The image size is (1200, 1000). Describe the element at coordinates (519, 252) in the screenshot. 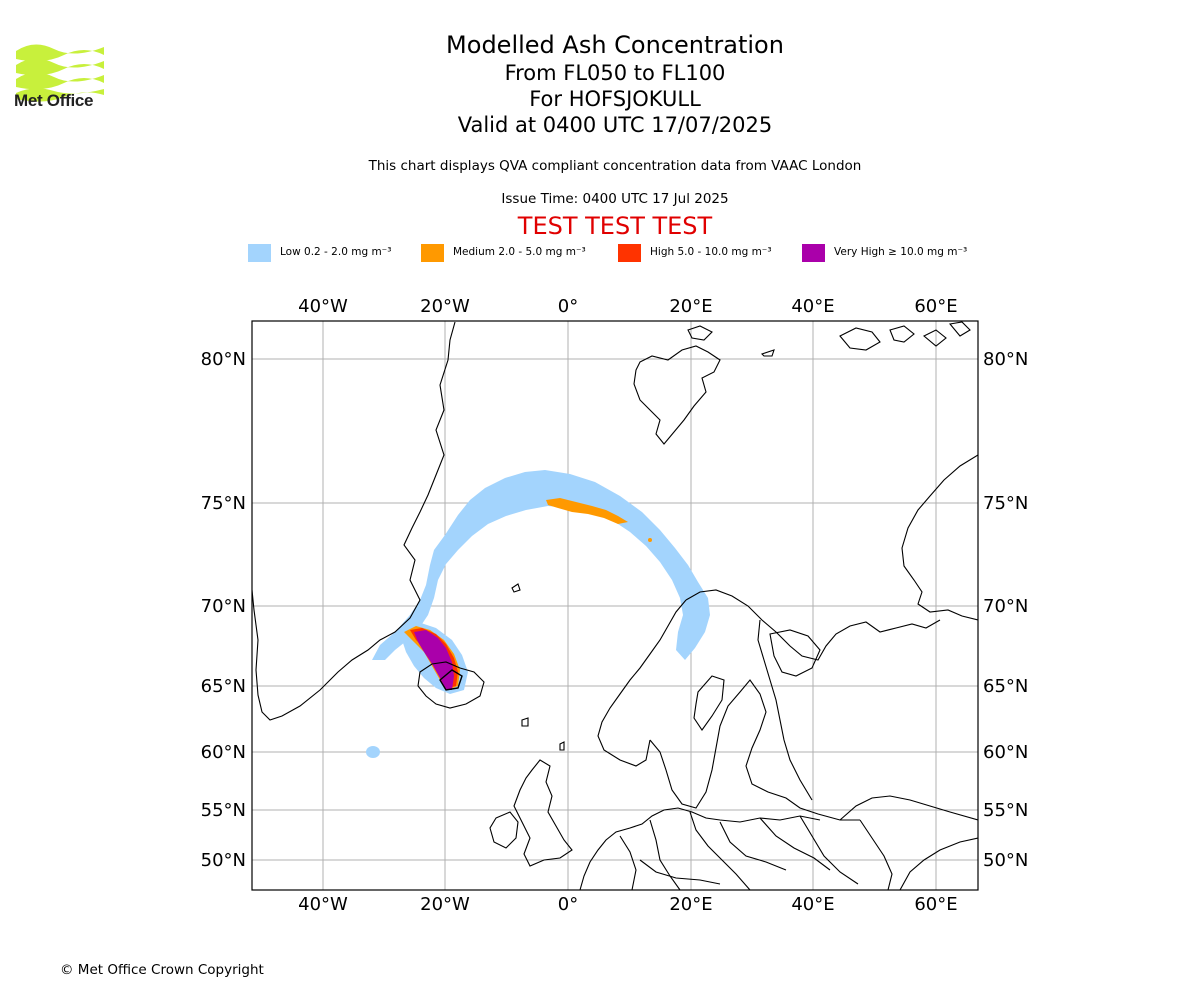

I see `legend-label-medium: Medium 2.0 - 5.0 mg m⁻³` at that location.